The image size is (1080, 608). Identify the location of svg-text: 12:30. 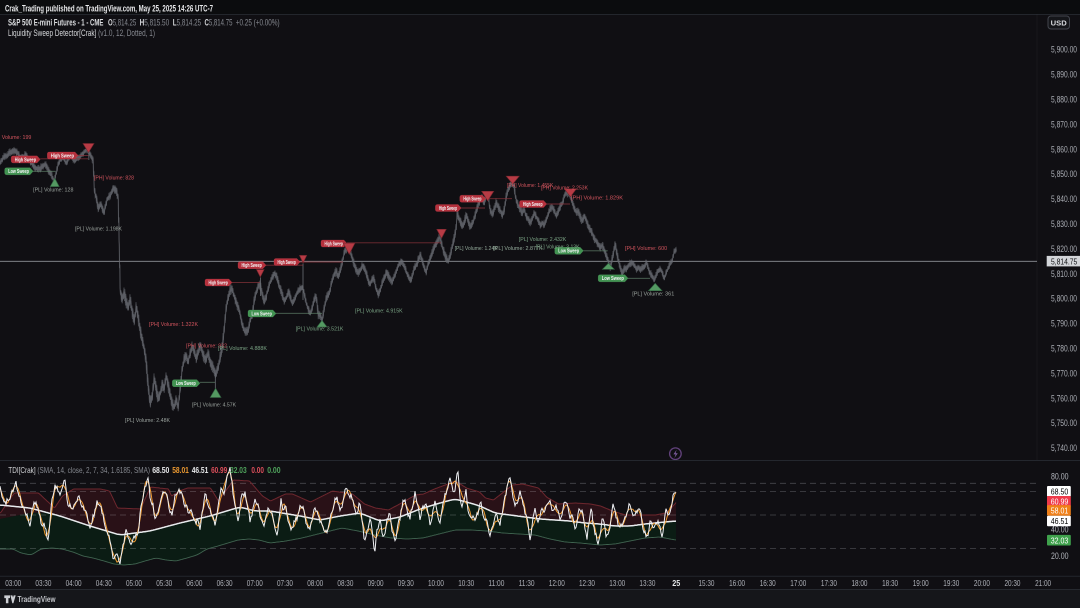
(587, 583).